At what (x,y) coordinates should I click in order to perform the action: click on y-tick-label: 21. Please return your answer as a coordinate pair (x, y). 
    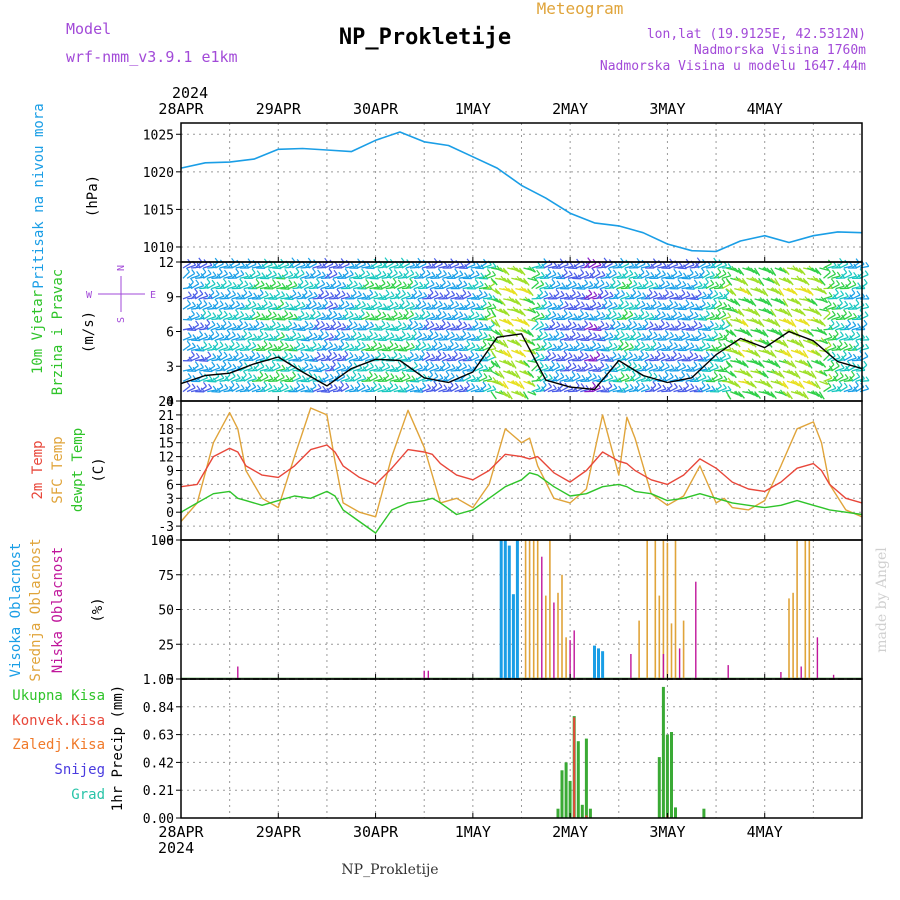
    Looking at the image, I should click on (166, 416).